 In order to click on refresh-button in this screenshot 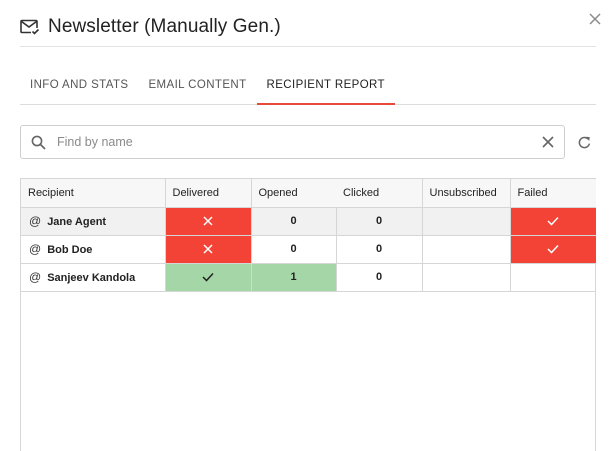, I will do `click(584, 142)`.